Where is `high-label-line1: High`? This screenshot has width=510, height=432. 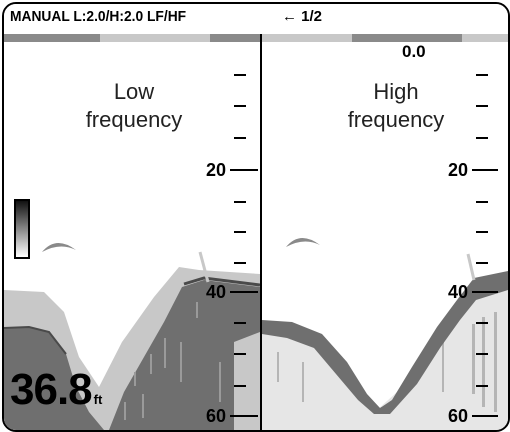
high-label-line1: High is located at coordinates (396, 91).